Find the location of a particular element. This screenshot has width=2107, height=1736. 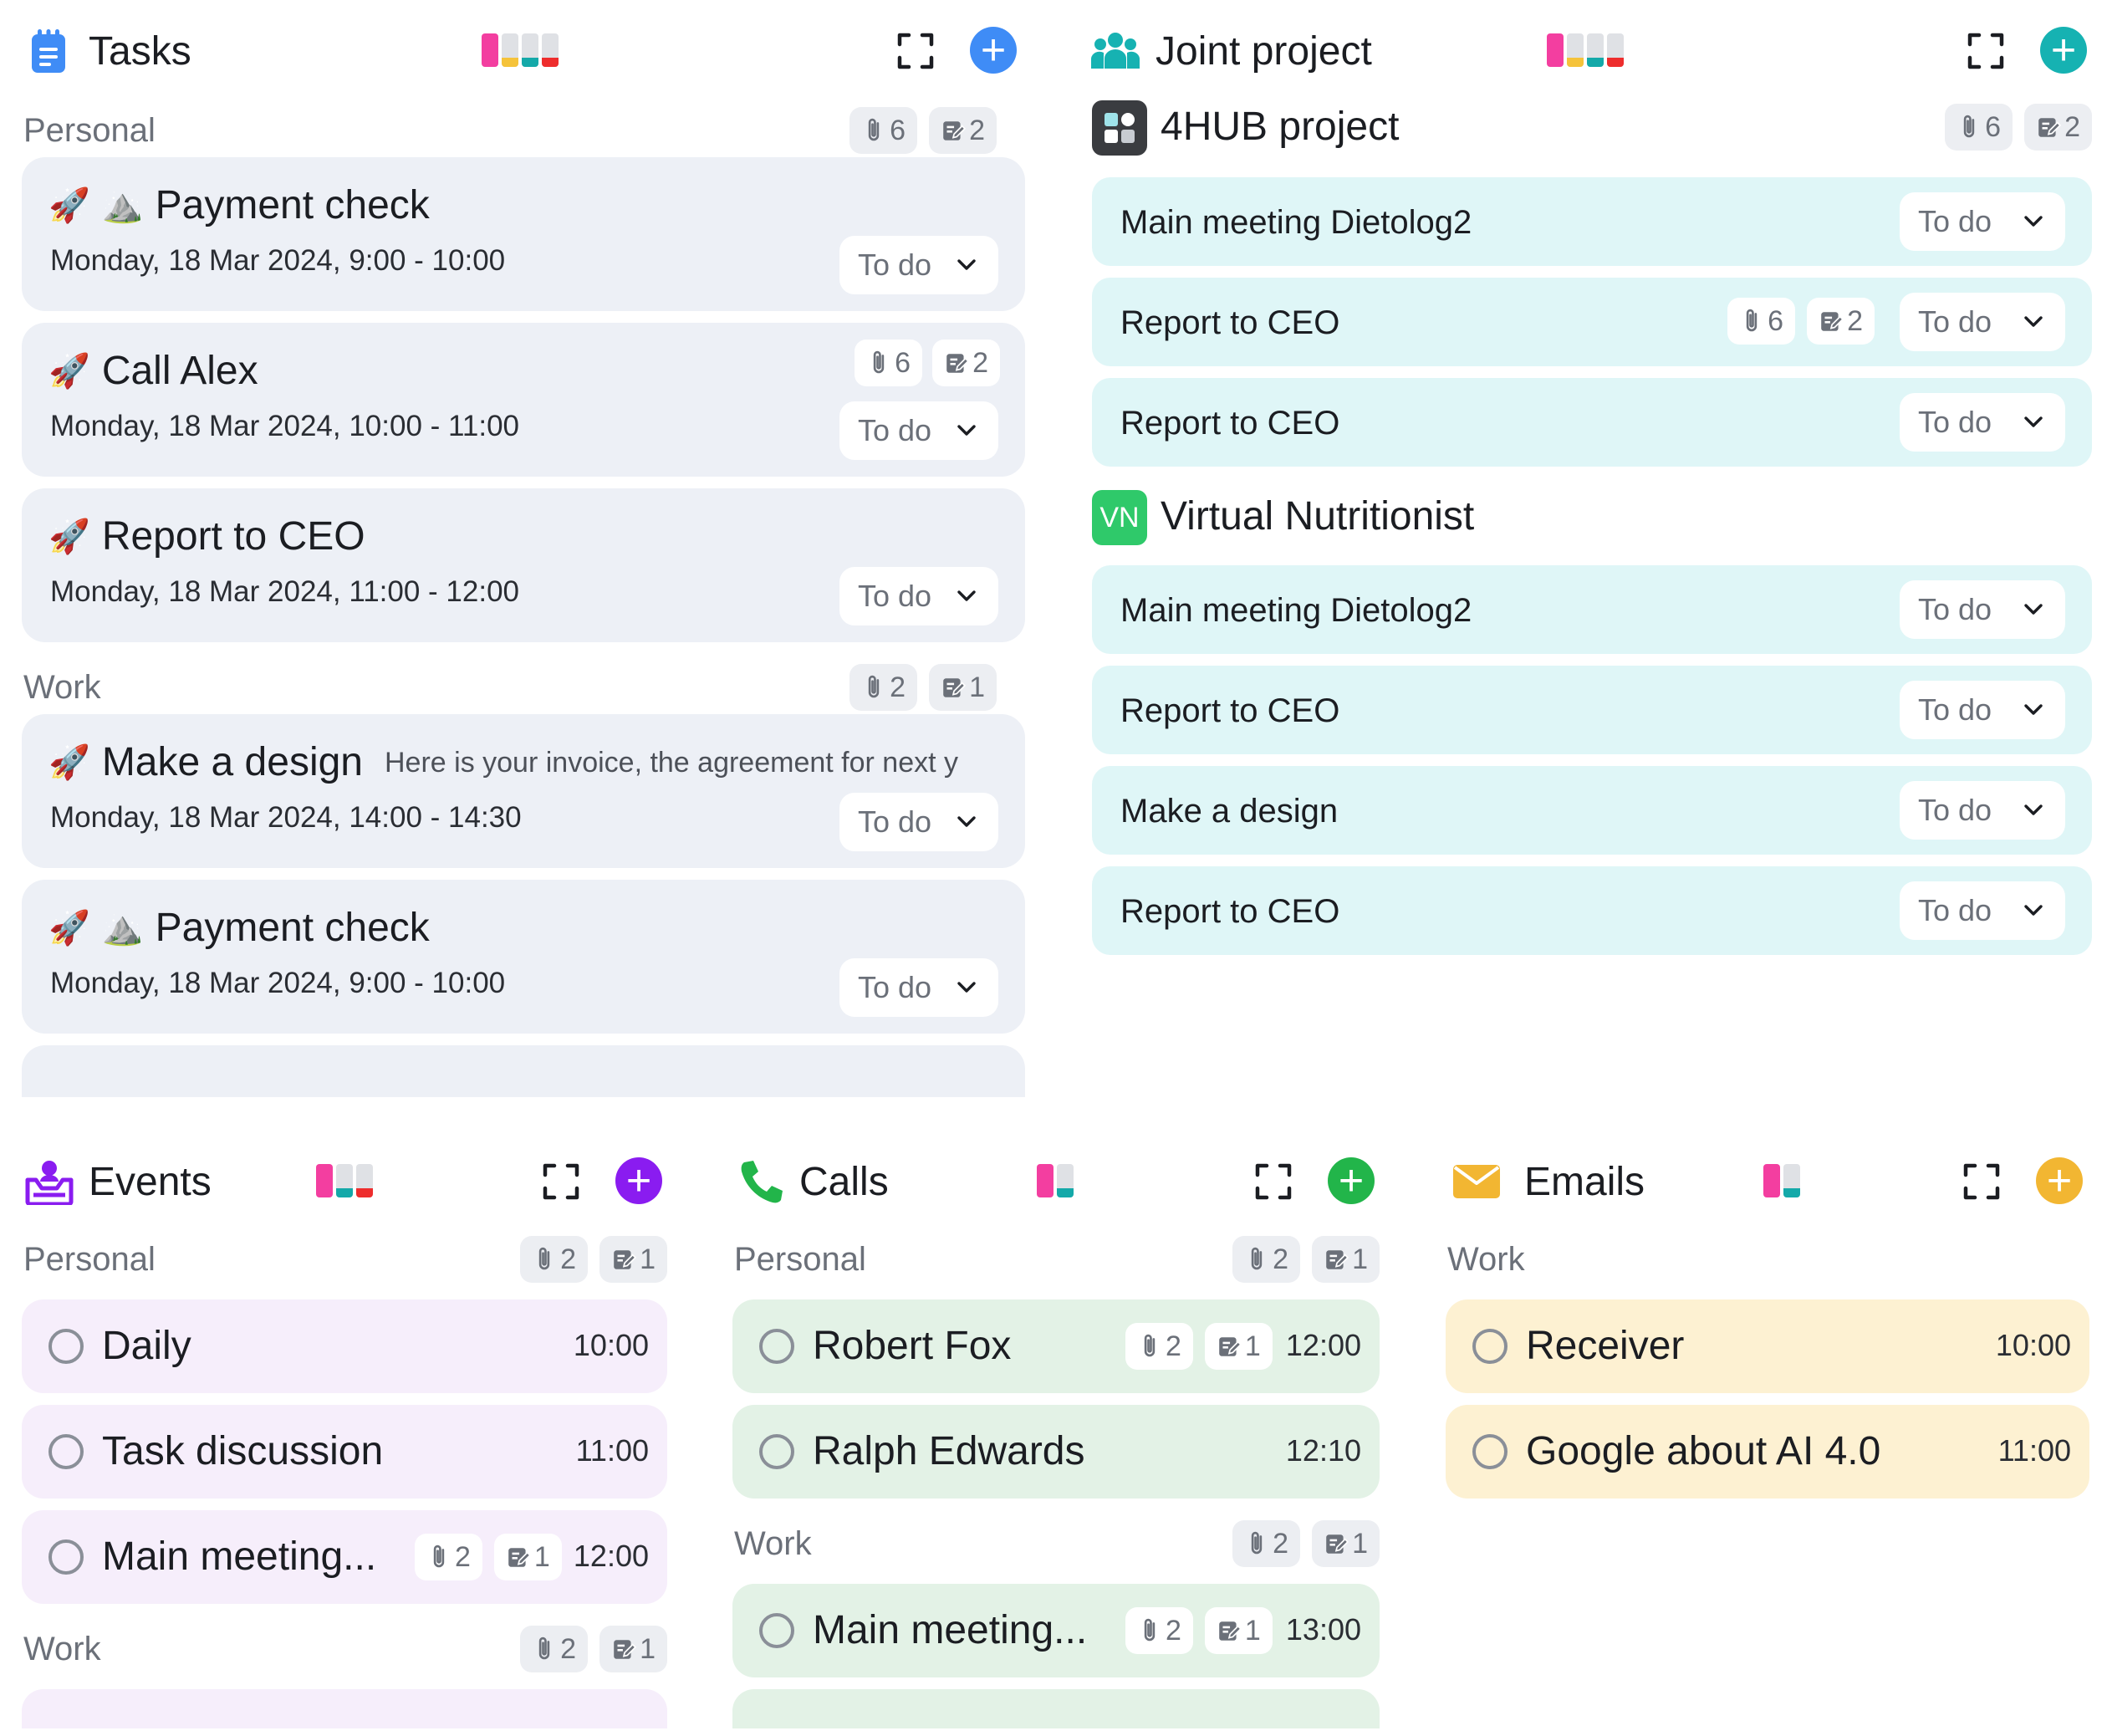

add-event-button: + is located at coordinates (639, 1180).